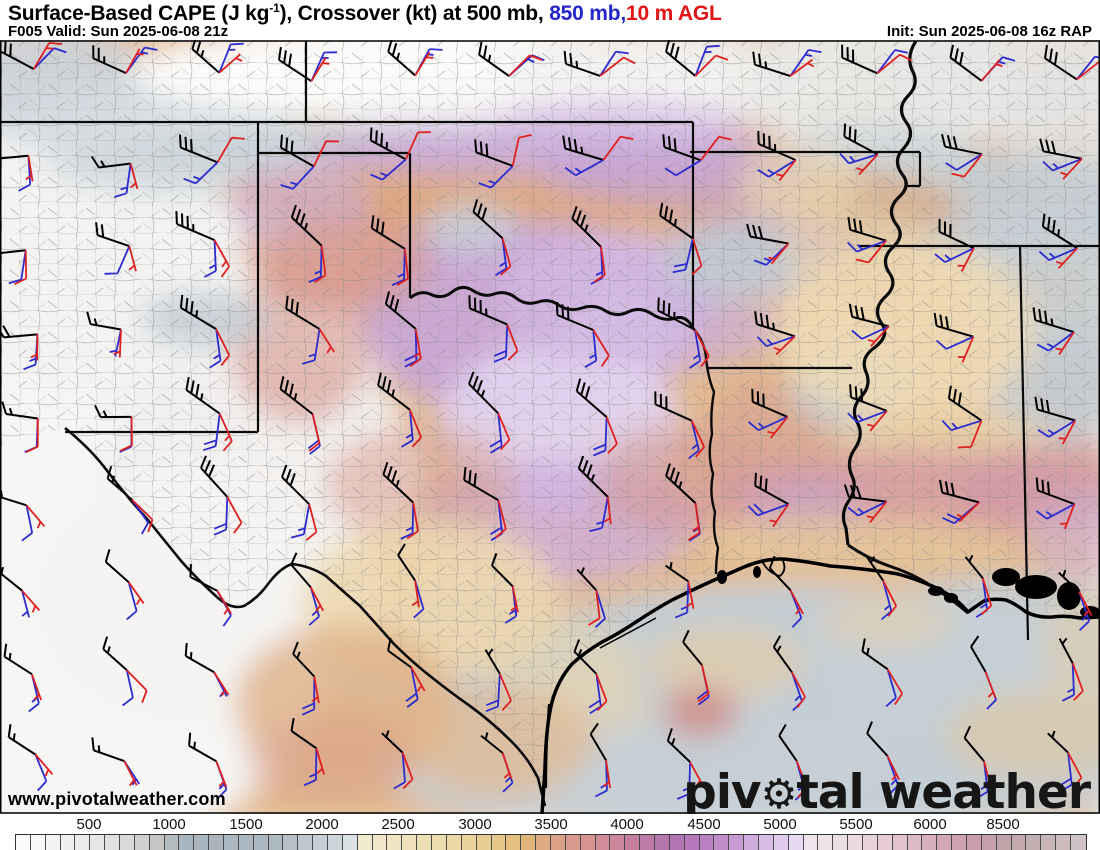  What do you see at coordinates (117, 799) in the screenshot?
I see `watermark-url: www.pivotalweather.com` at bounding box center [117, 799].